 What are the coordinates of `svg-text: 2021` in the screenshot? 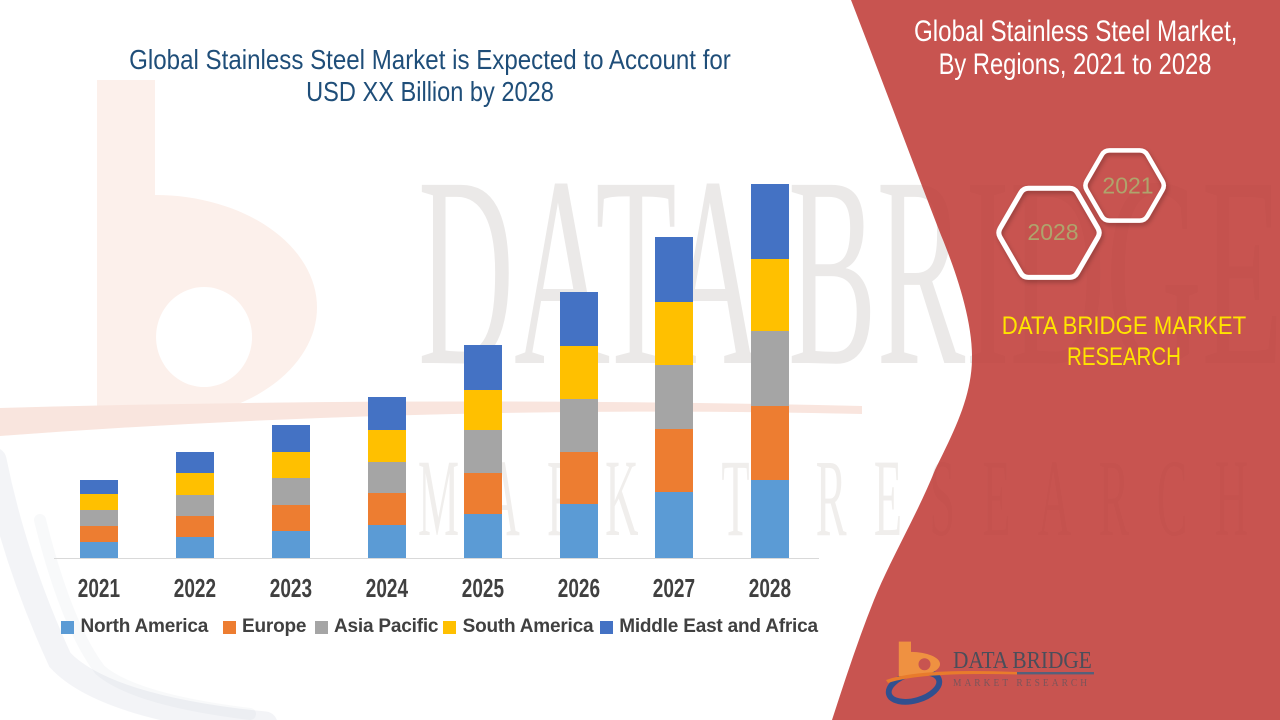 It's located at (1127, 186).